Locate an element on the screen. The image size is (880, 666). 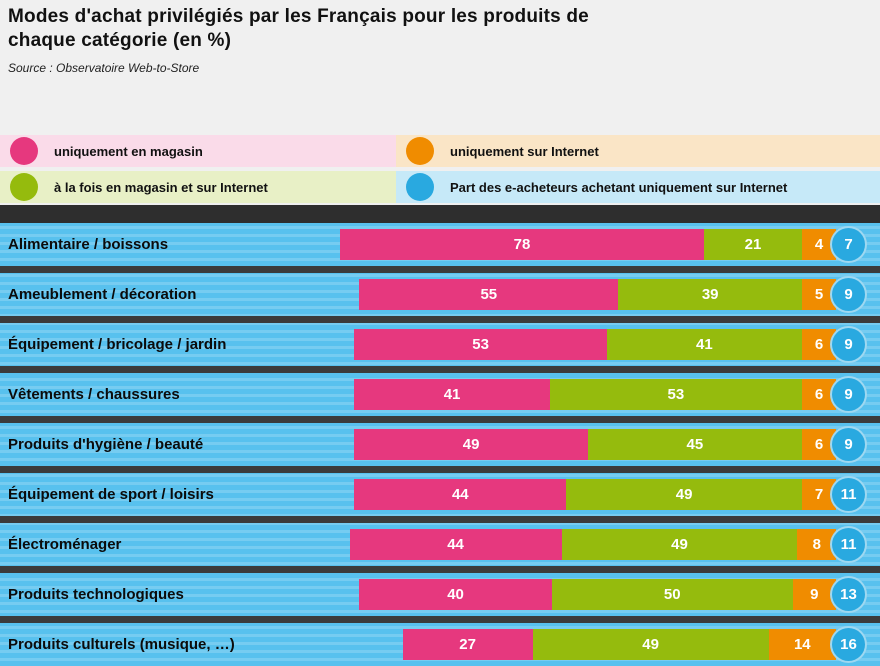
stacked-bar: 27 49 14 is located at coordinates (619, 644).